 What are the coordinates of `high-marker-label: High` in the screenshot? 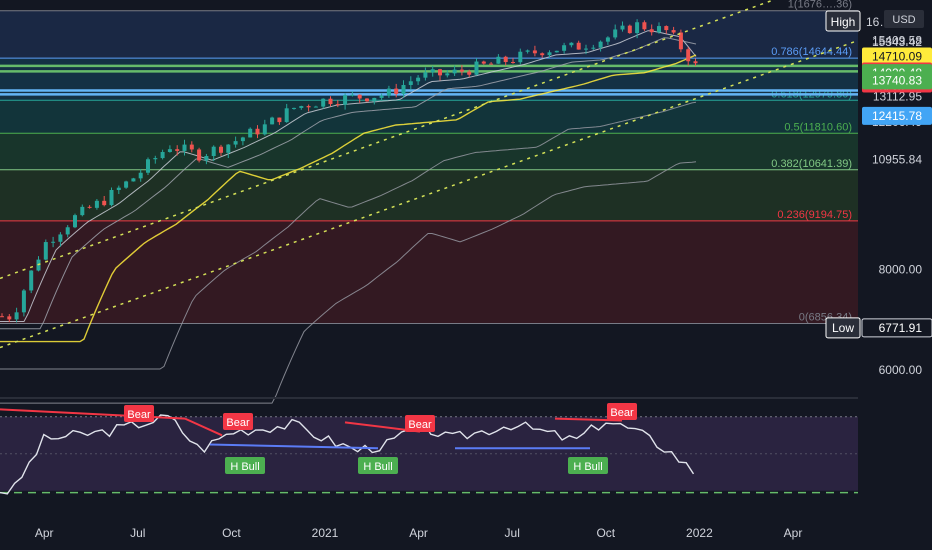 It's located at (843, 22).